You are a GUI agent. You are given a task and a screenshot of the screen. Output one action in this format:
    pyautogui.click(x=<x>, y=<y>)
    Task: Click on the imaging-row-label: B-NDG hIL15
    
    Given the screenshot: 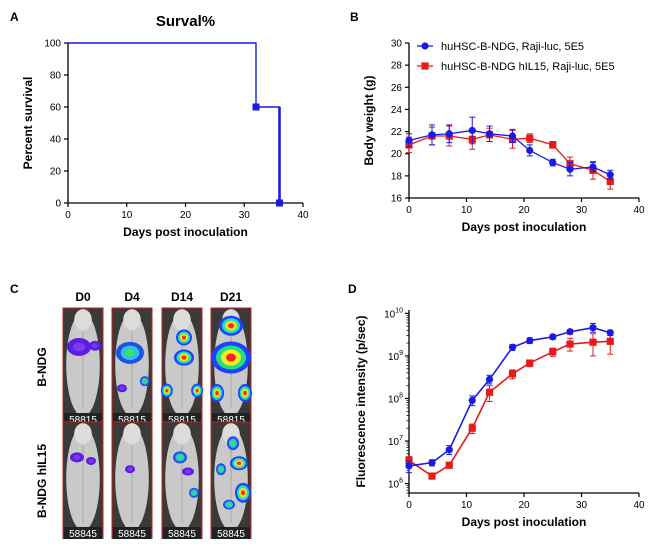 What is the action you would take?
    pyautogui.click(x=42, y=481)
    